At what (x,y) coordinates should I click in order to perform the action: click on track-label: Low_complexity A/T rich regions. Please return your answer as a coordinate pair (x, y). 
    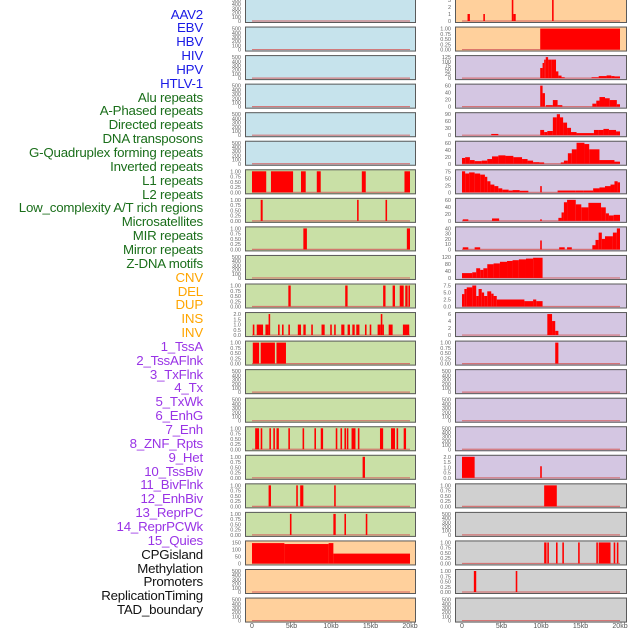
    Looking at the image, I should click on (110, 208).